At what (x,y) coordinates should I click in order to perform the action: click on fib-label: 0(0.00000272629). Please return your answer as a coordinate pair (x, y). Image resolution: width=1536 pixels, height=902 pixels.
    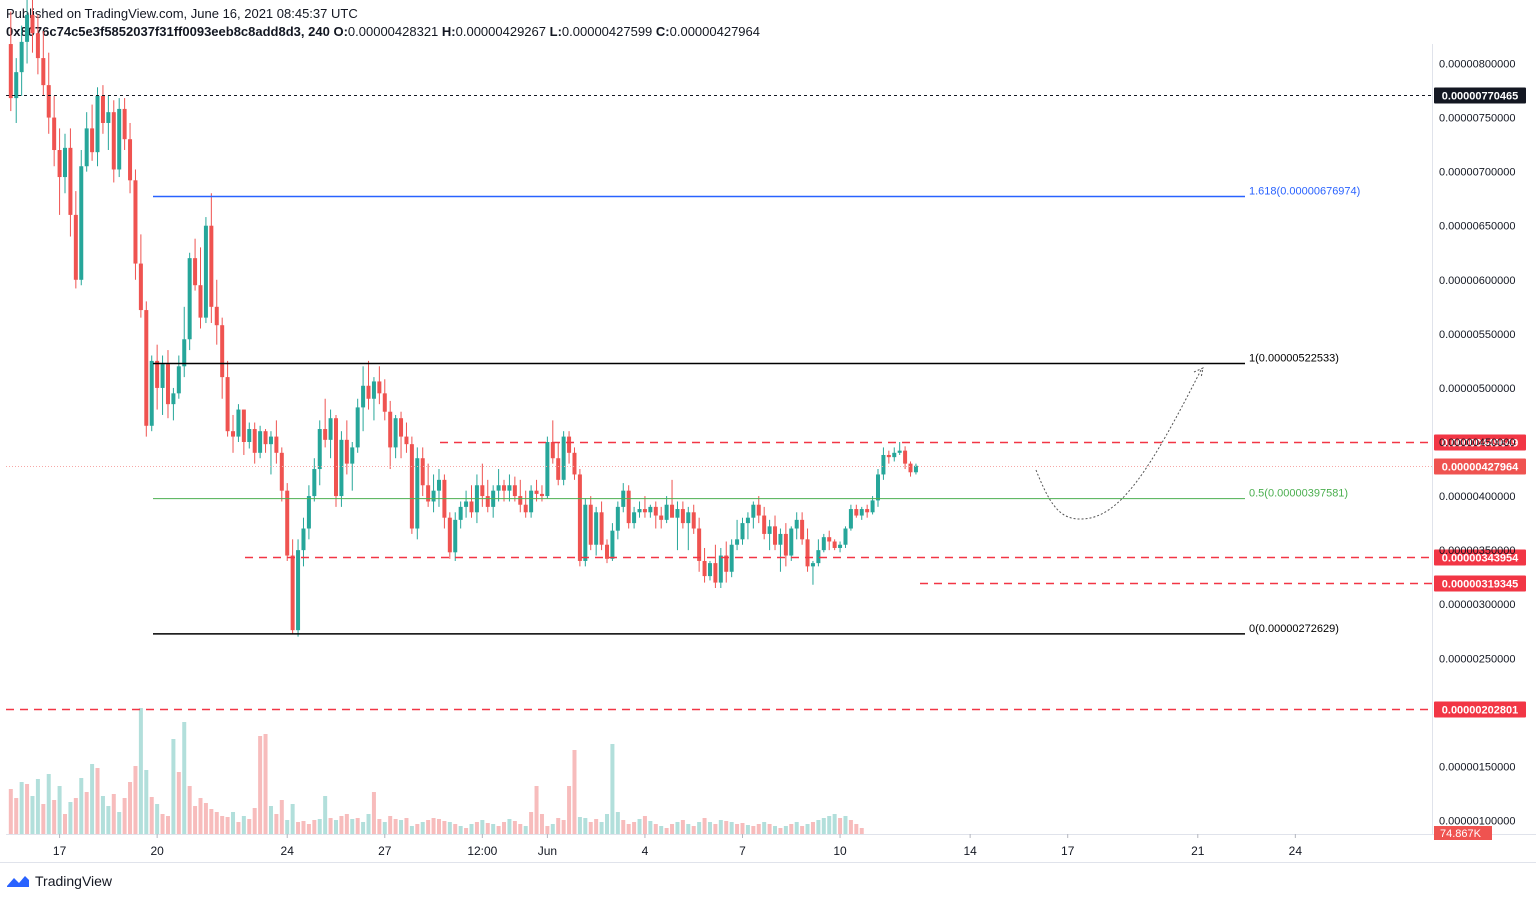
    Looking at the image, I should click on (1294, 629).